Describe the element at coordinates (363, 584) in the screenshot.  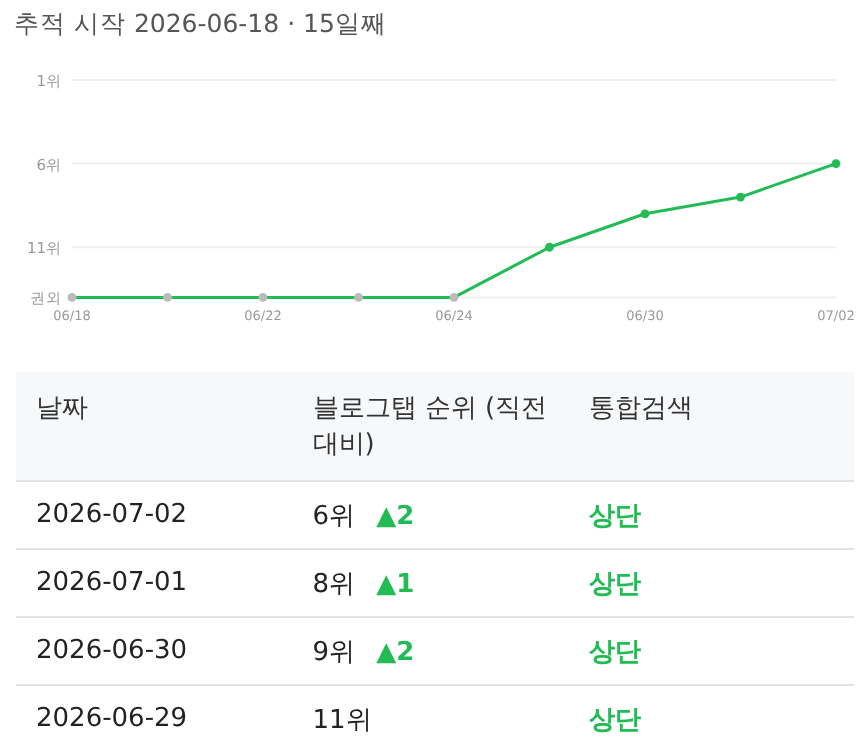
I see `text: 8위 ▲1` at that location.